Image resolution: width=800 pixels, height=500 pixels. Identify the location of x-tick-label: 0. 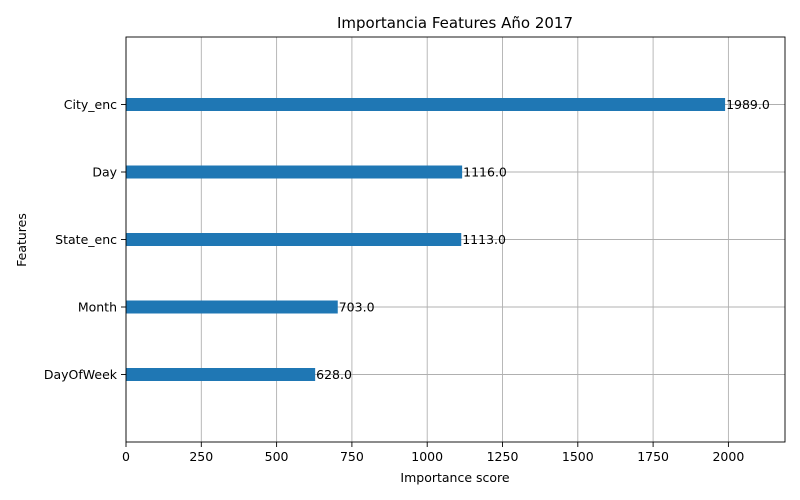
(126, 456).